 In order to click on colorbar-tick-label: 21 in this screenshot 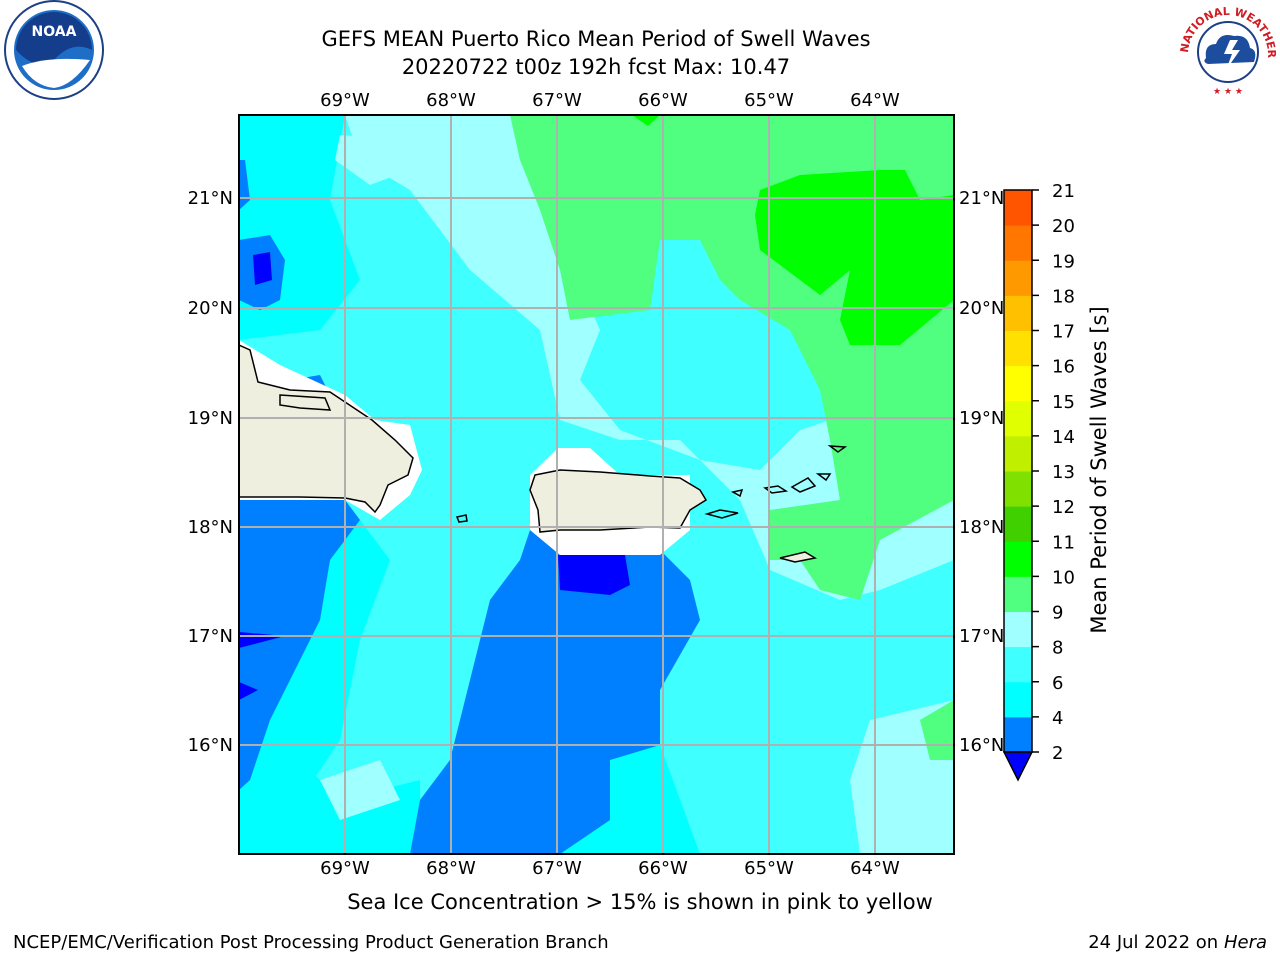, I will do `click(1063, 191)`.